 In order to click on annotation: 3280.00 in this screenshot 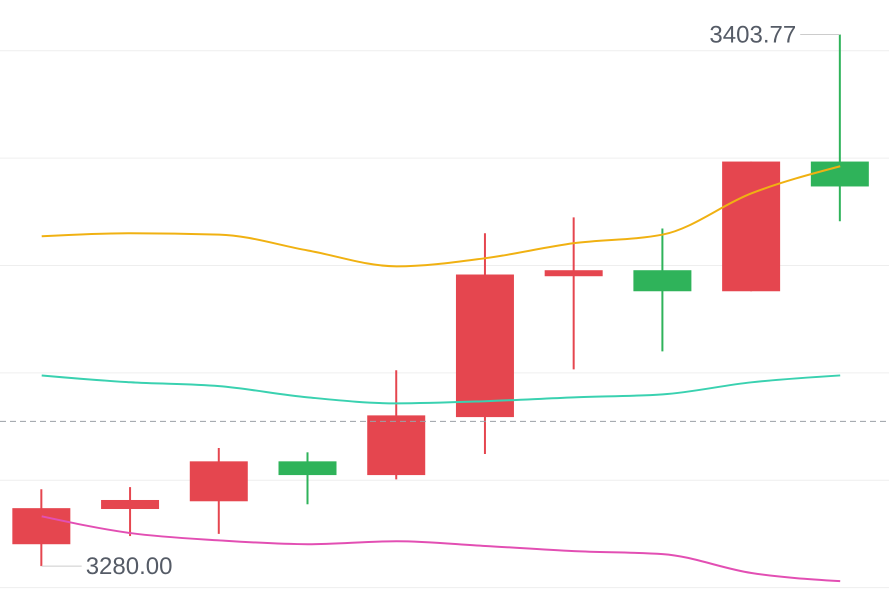, I will do `click(129, 566)`.